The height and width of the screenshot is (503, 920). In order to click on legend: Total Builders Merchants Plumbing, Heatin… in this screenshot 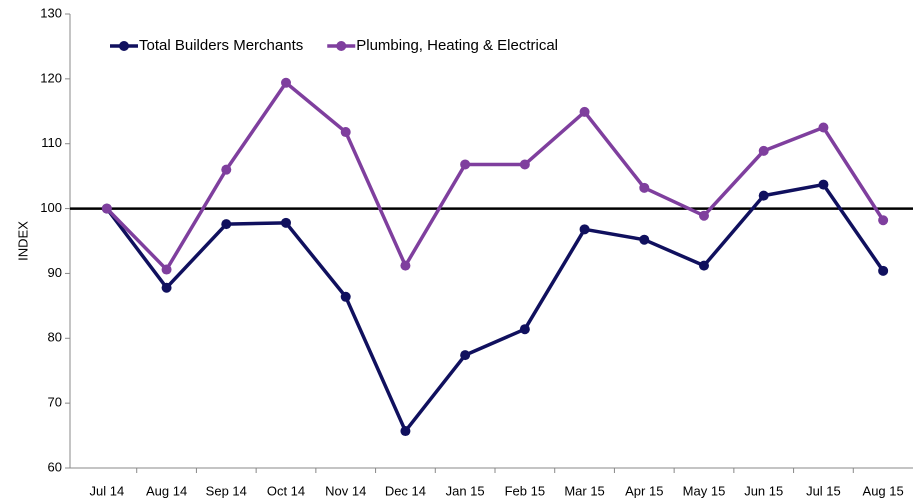, I will do `click(334, 45)`.